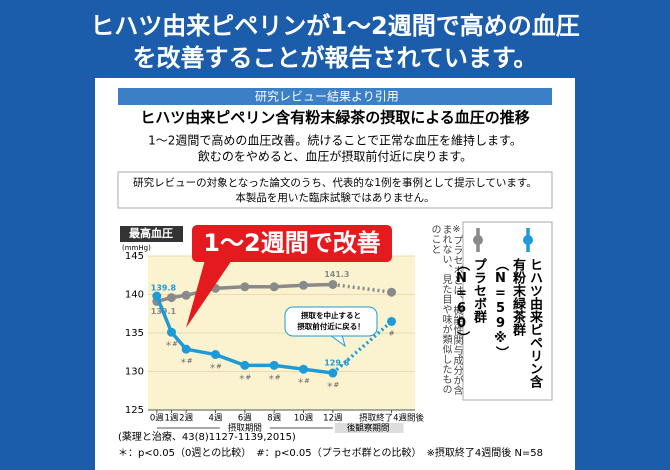 Image resolution: width=670 pixels, height=470 pixels. Describe the element at coordinates (134, 333) in the screenshot. I see `y-tick-label: 135` at that location.